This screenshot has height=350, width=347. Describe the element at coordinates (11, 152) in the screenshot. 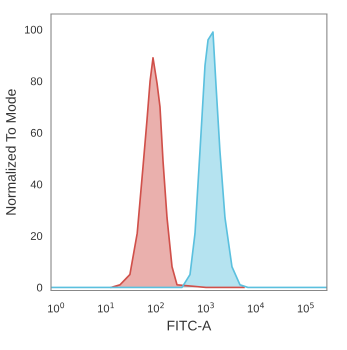

I see `y-axis-title: Normalized To Mode` at that location.